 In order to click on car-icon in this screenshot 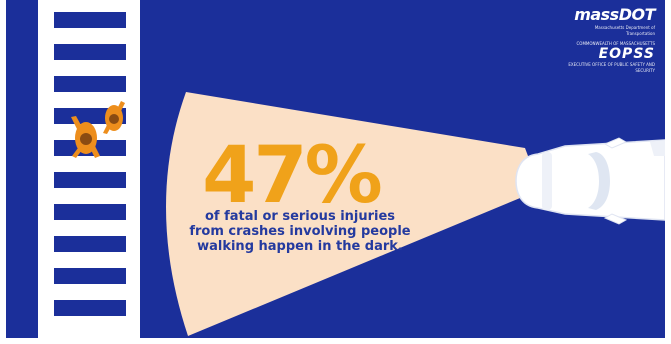, I will do `click(590, 181)`.